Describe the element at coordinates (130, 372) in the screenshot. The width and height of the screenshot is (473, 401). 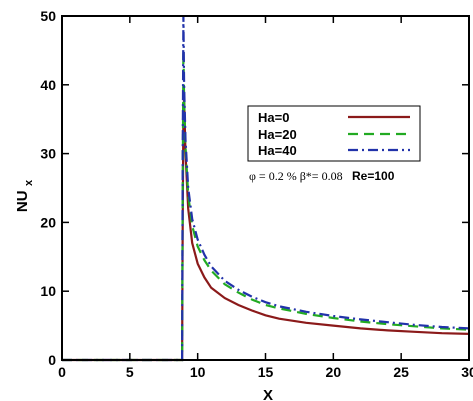
I see `x-tick-label: 5` at that location.